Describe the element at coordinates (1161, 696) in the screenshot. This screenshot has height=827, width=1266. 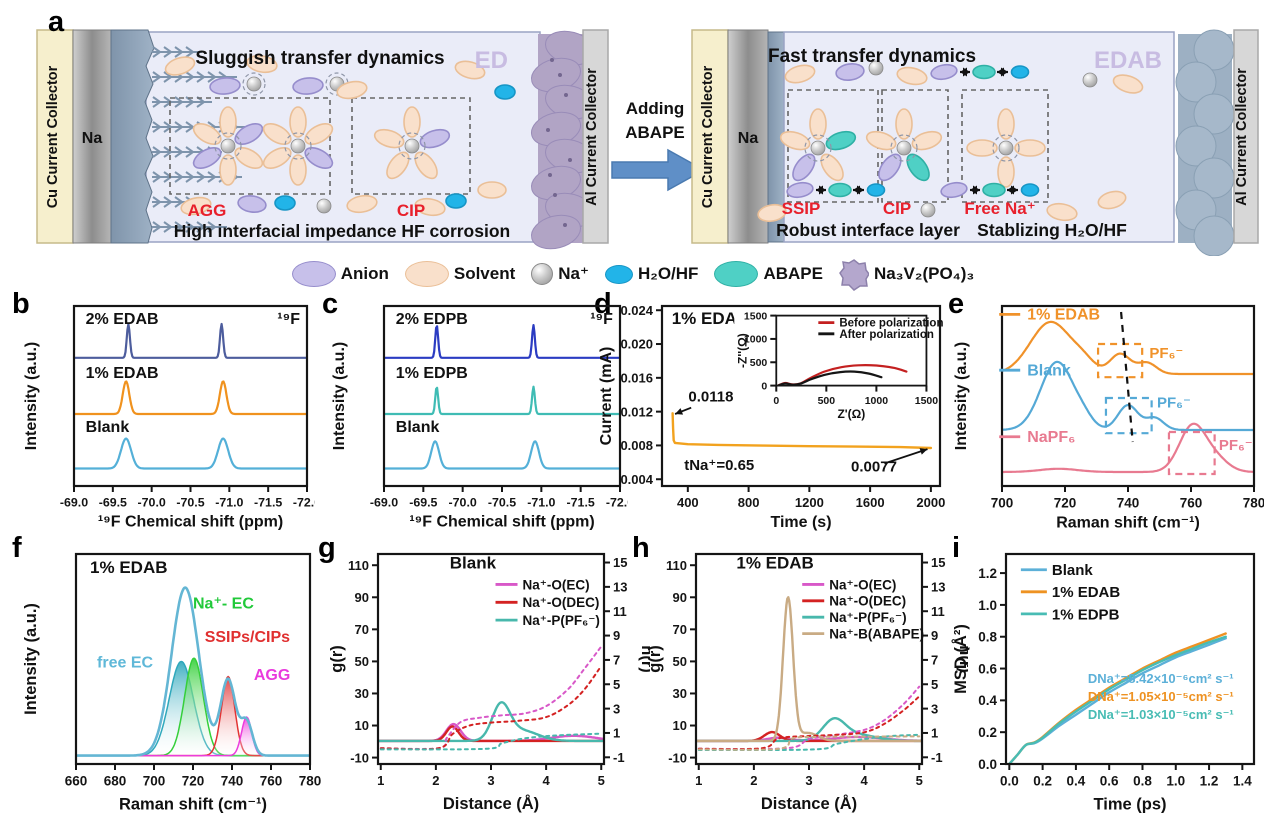
I see `annotation: DNa⁺=1.05×10⁻⁵cm² s⁻¹` at that location.